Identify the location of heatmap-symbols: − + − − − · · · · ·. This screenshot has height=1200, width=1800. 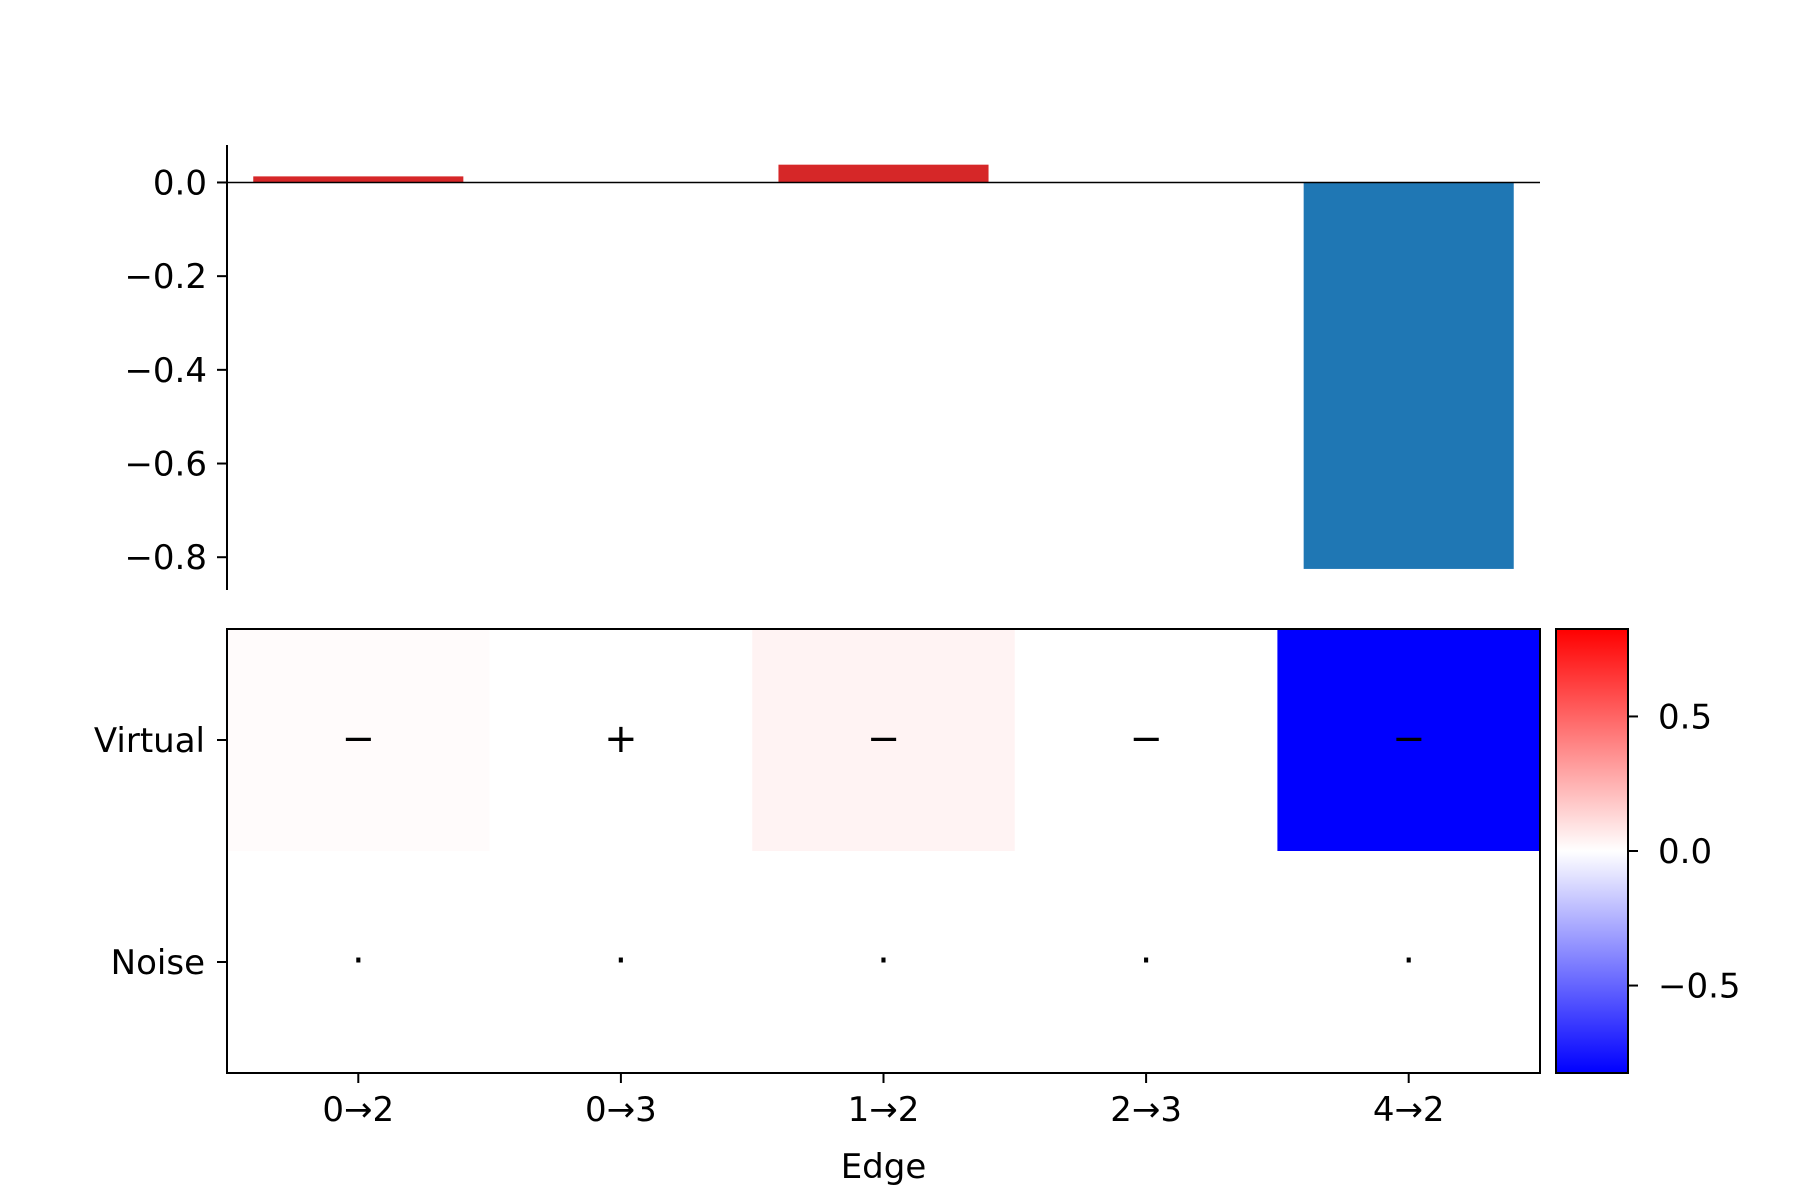
(884, 850).